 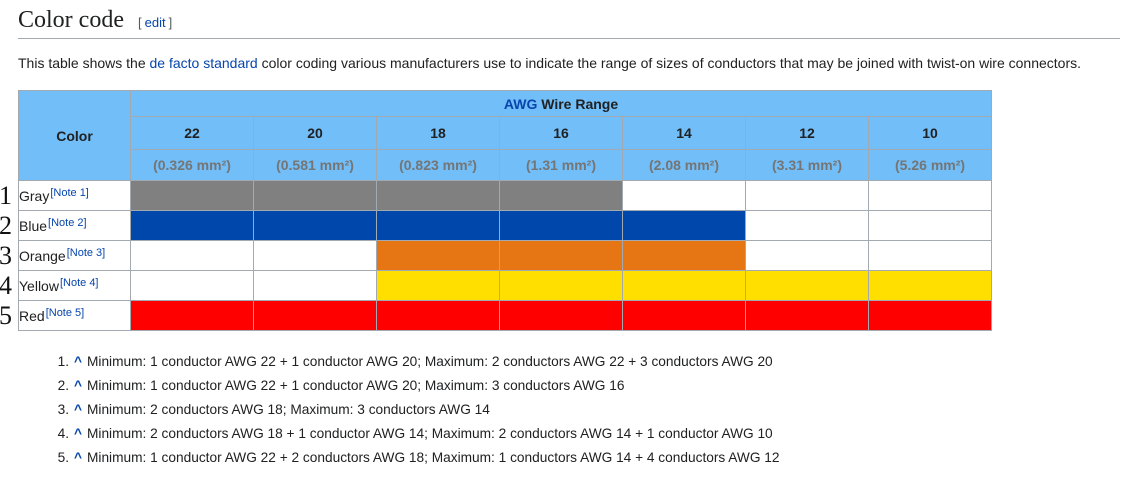 I want to click on edit-section: [edit], so click(x=155, y=22).